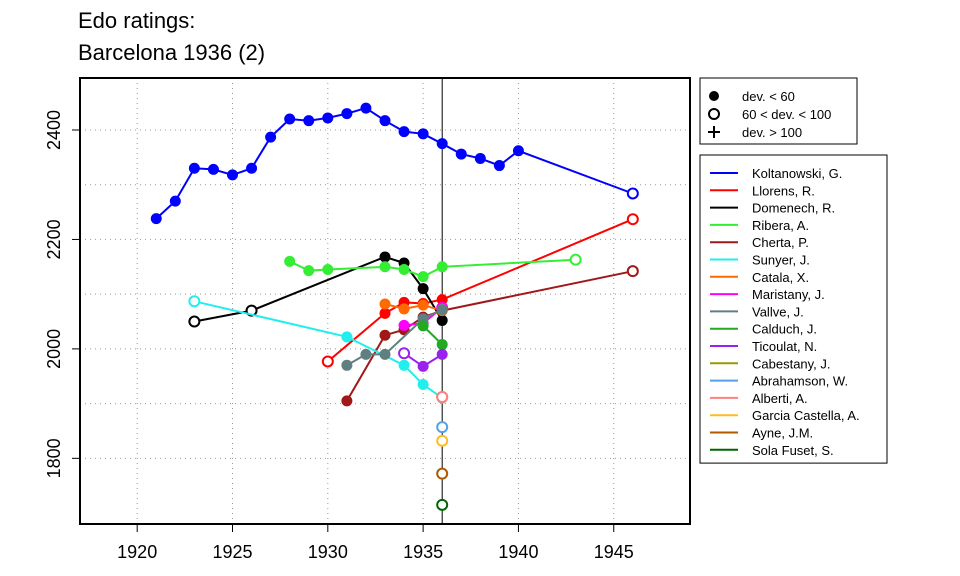  Describe the element at coordinates (518, 552) in the screenshot. I see `x-tick-label: 1940` at that location.